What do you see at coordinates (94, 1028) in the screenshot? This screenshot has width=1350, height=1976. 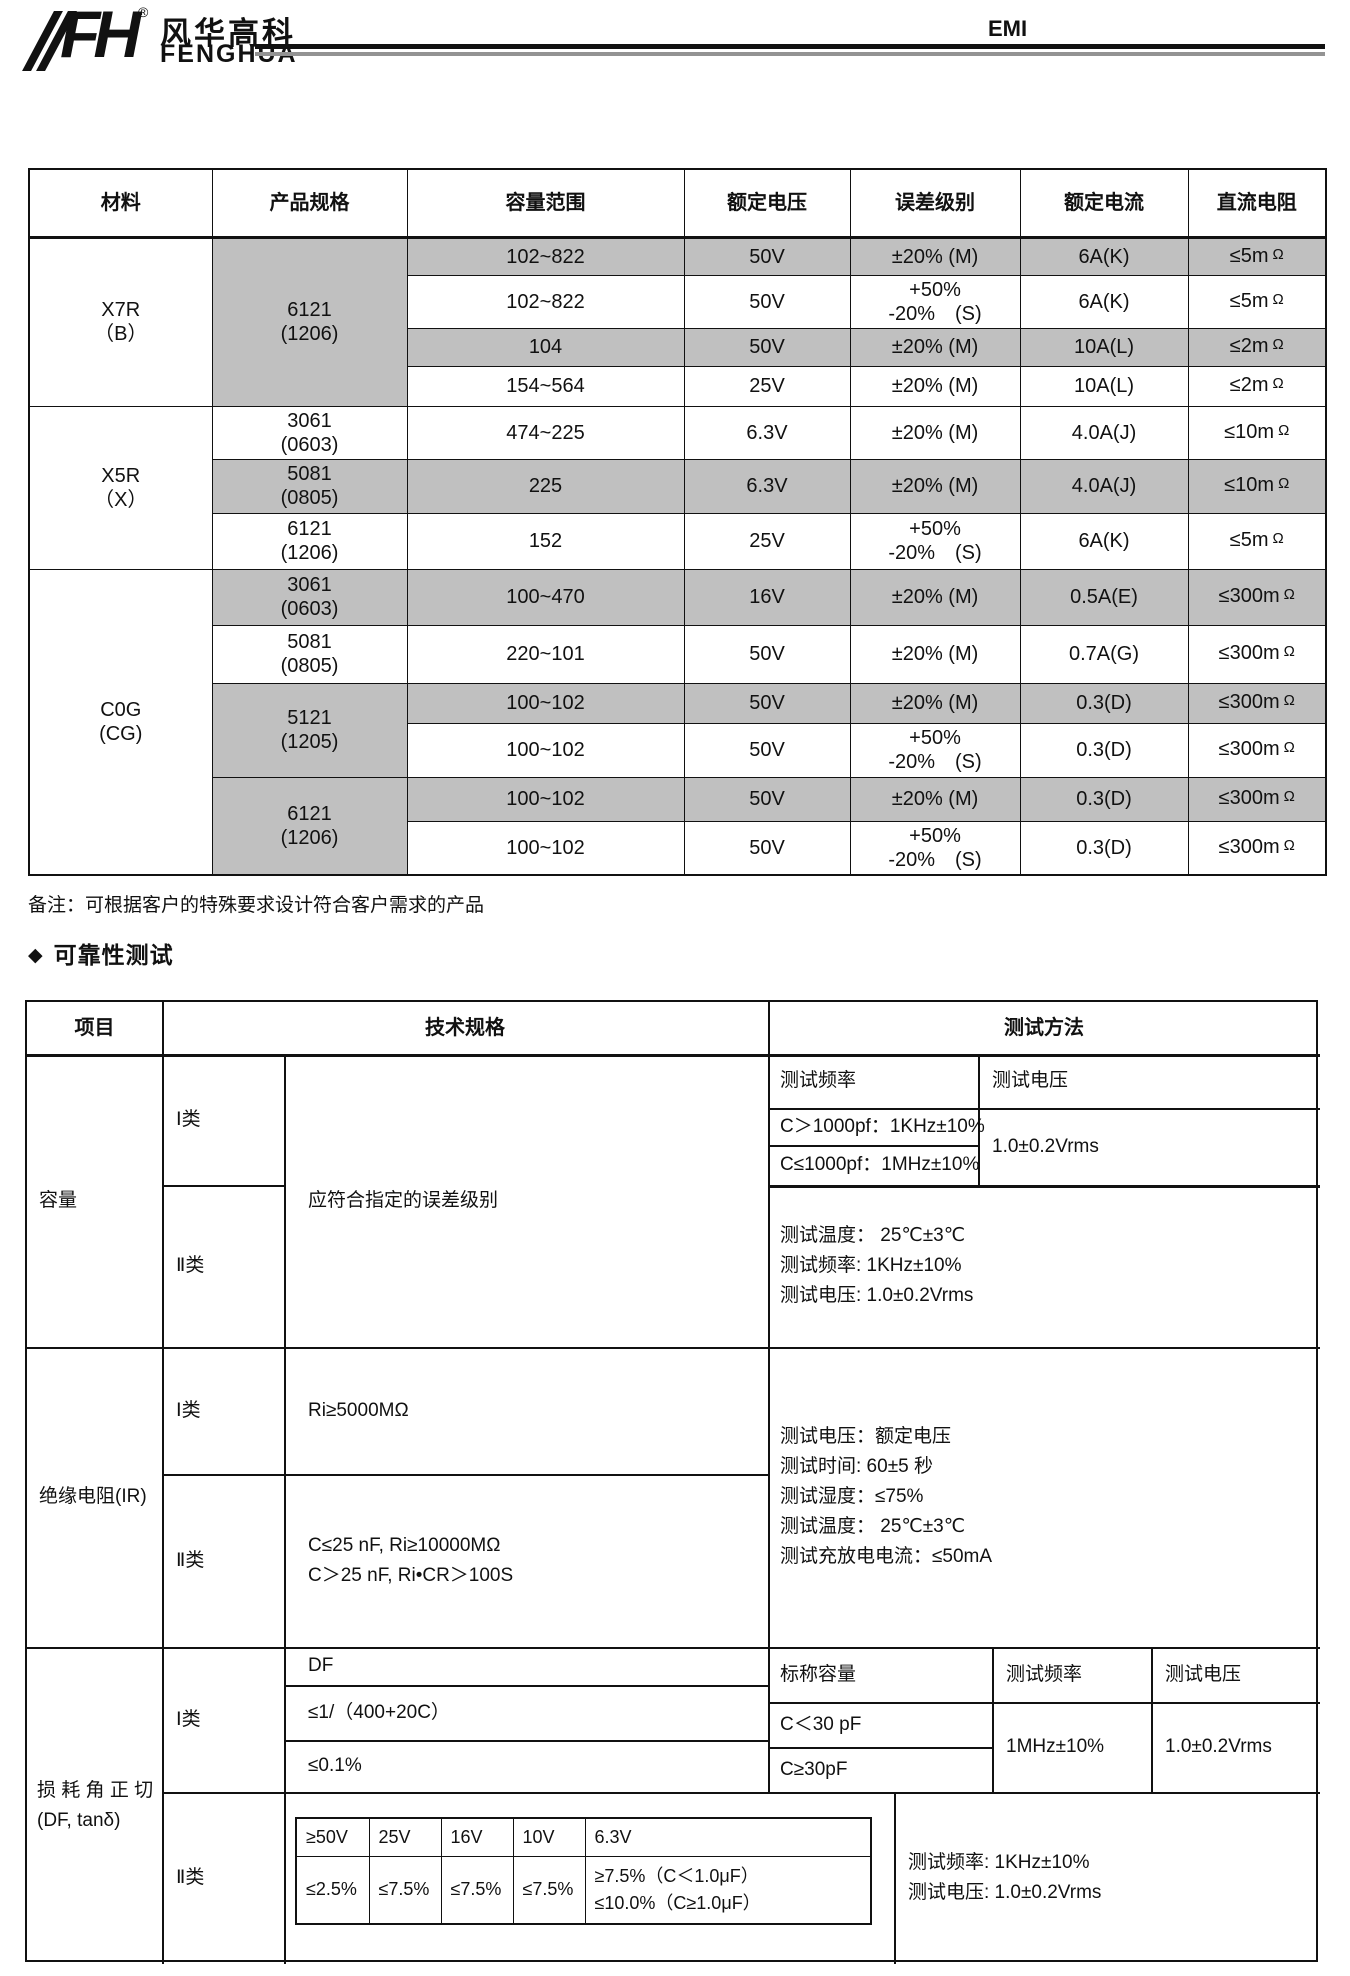 I see `col-header-item: 项目` at bounding box center [94, 1028].